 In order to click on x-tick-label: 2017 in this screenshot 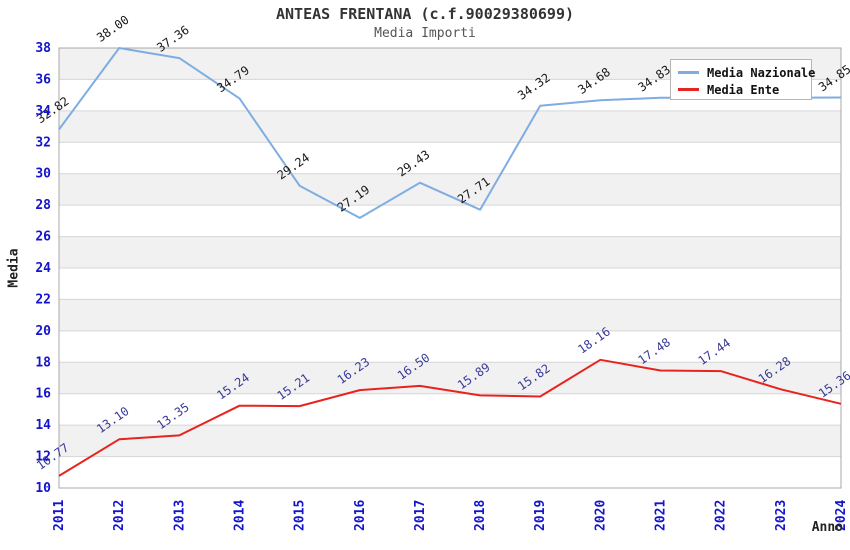, I will do `click(420, 515)`.